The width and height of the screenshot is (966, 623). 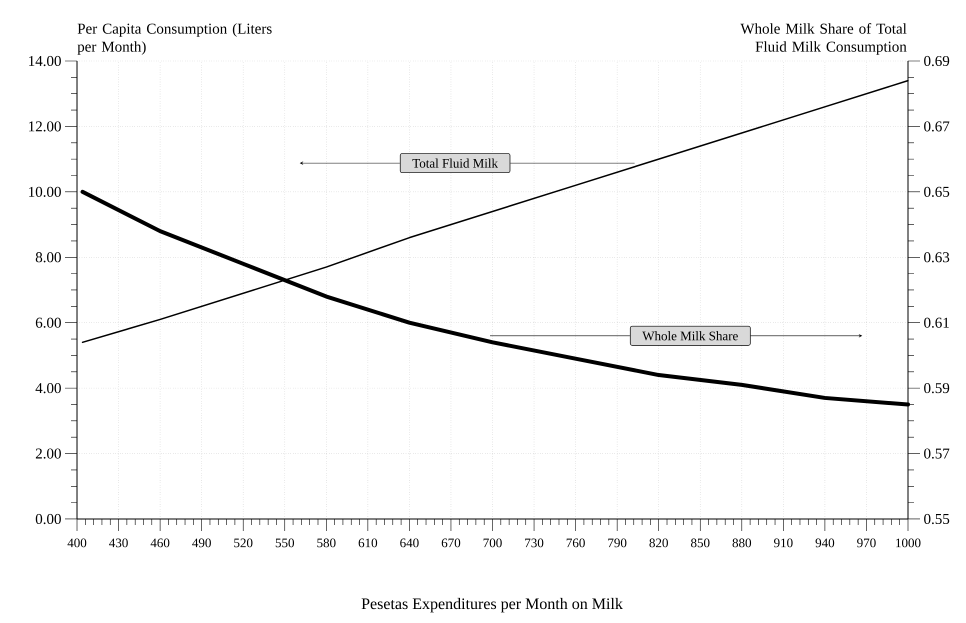 I want to click on x-tick-label: 730, so click(x=534, y=543).